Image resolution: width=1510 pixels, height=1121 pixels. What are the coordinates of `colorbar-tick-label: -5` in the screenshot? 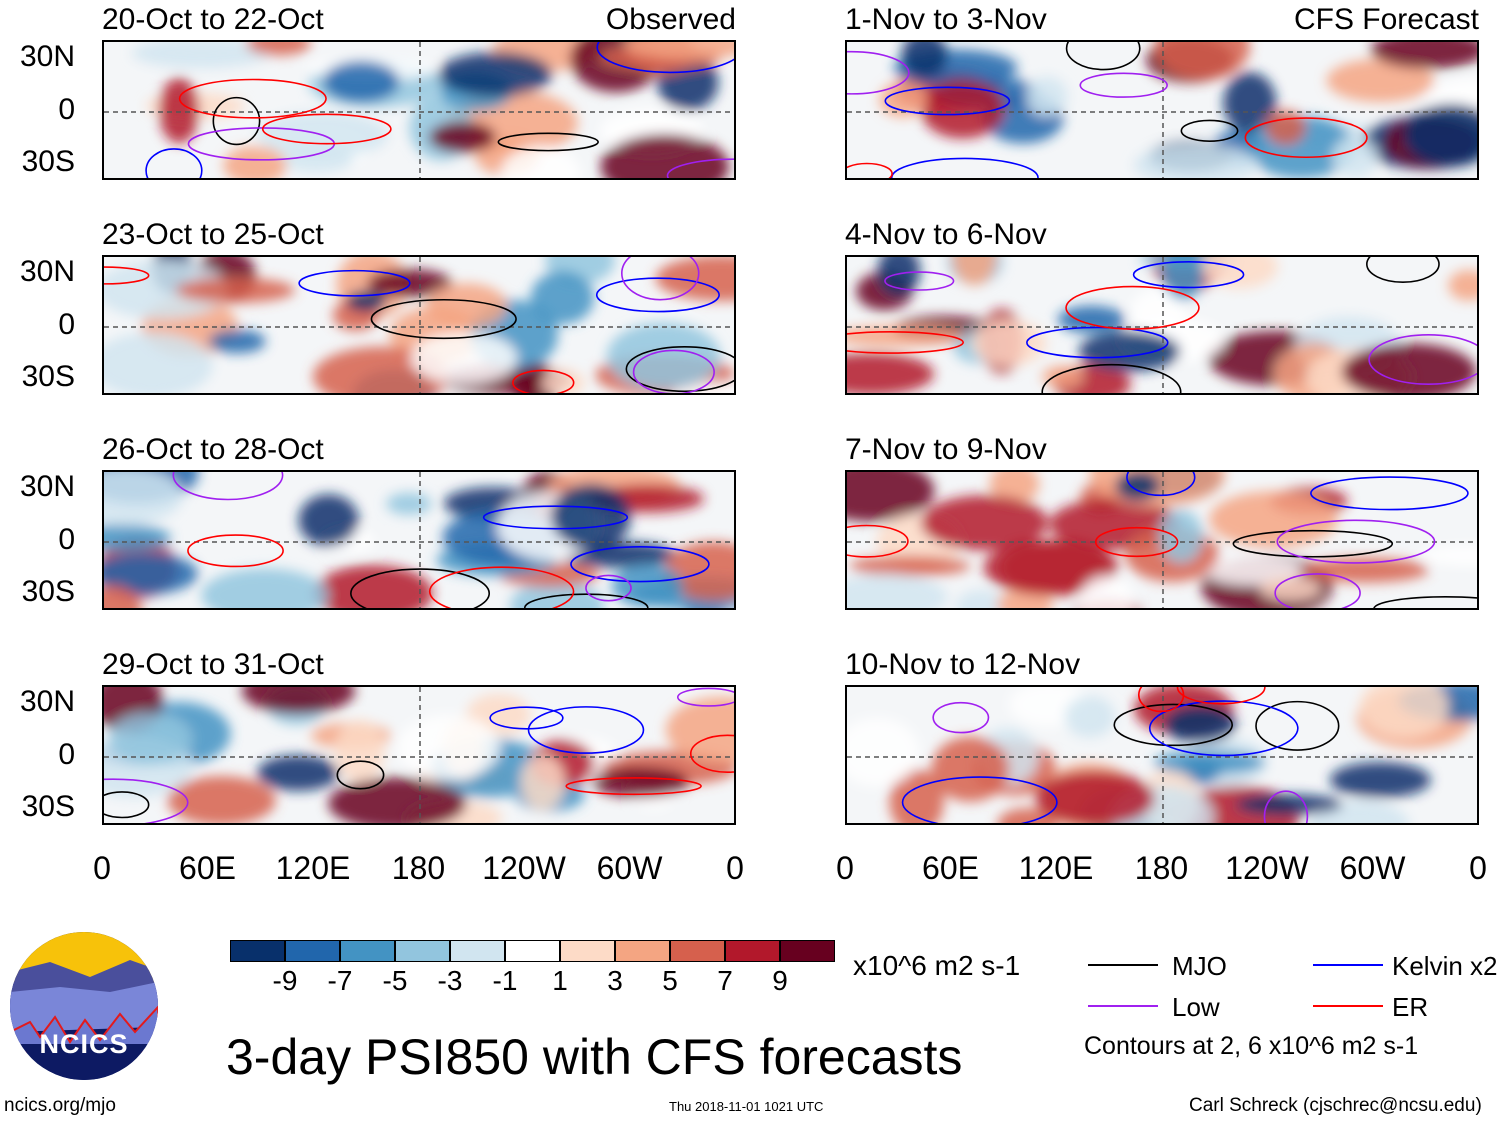 It's located at (395, 980).